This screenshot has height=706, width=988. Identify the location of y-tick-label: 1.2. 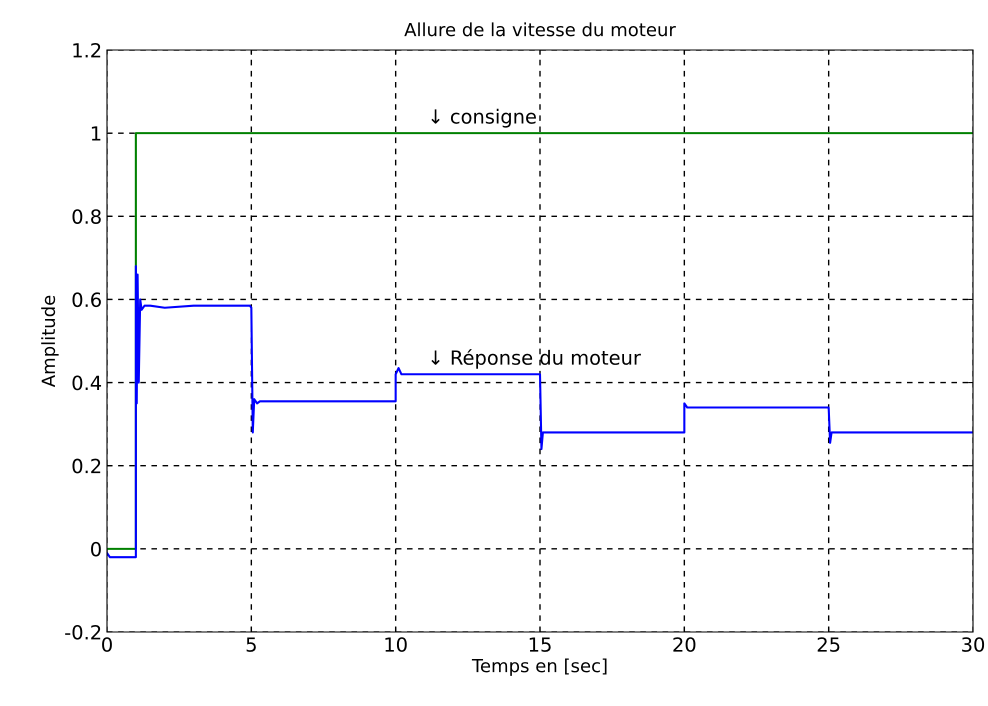
(86, 50).